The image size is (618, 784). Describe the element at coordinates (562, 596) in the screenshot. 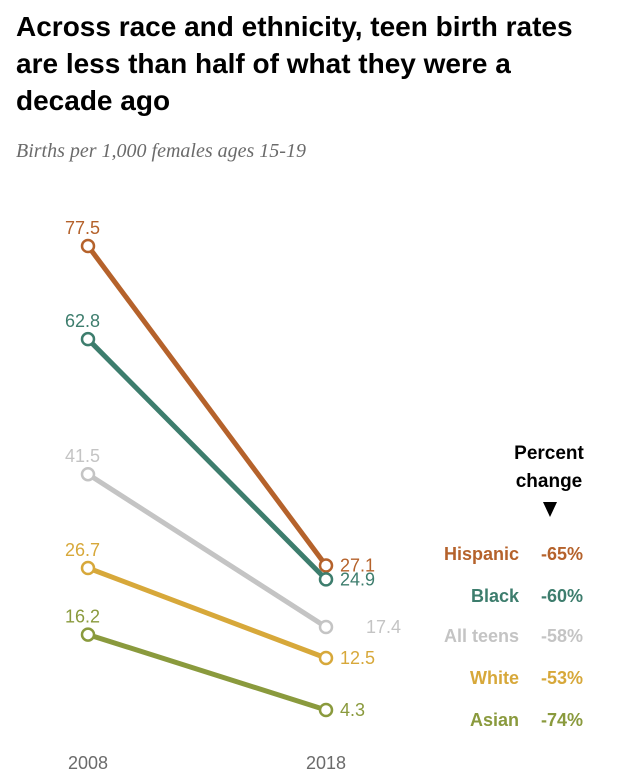

I see `percent-change-black: -60%` at that location.